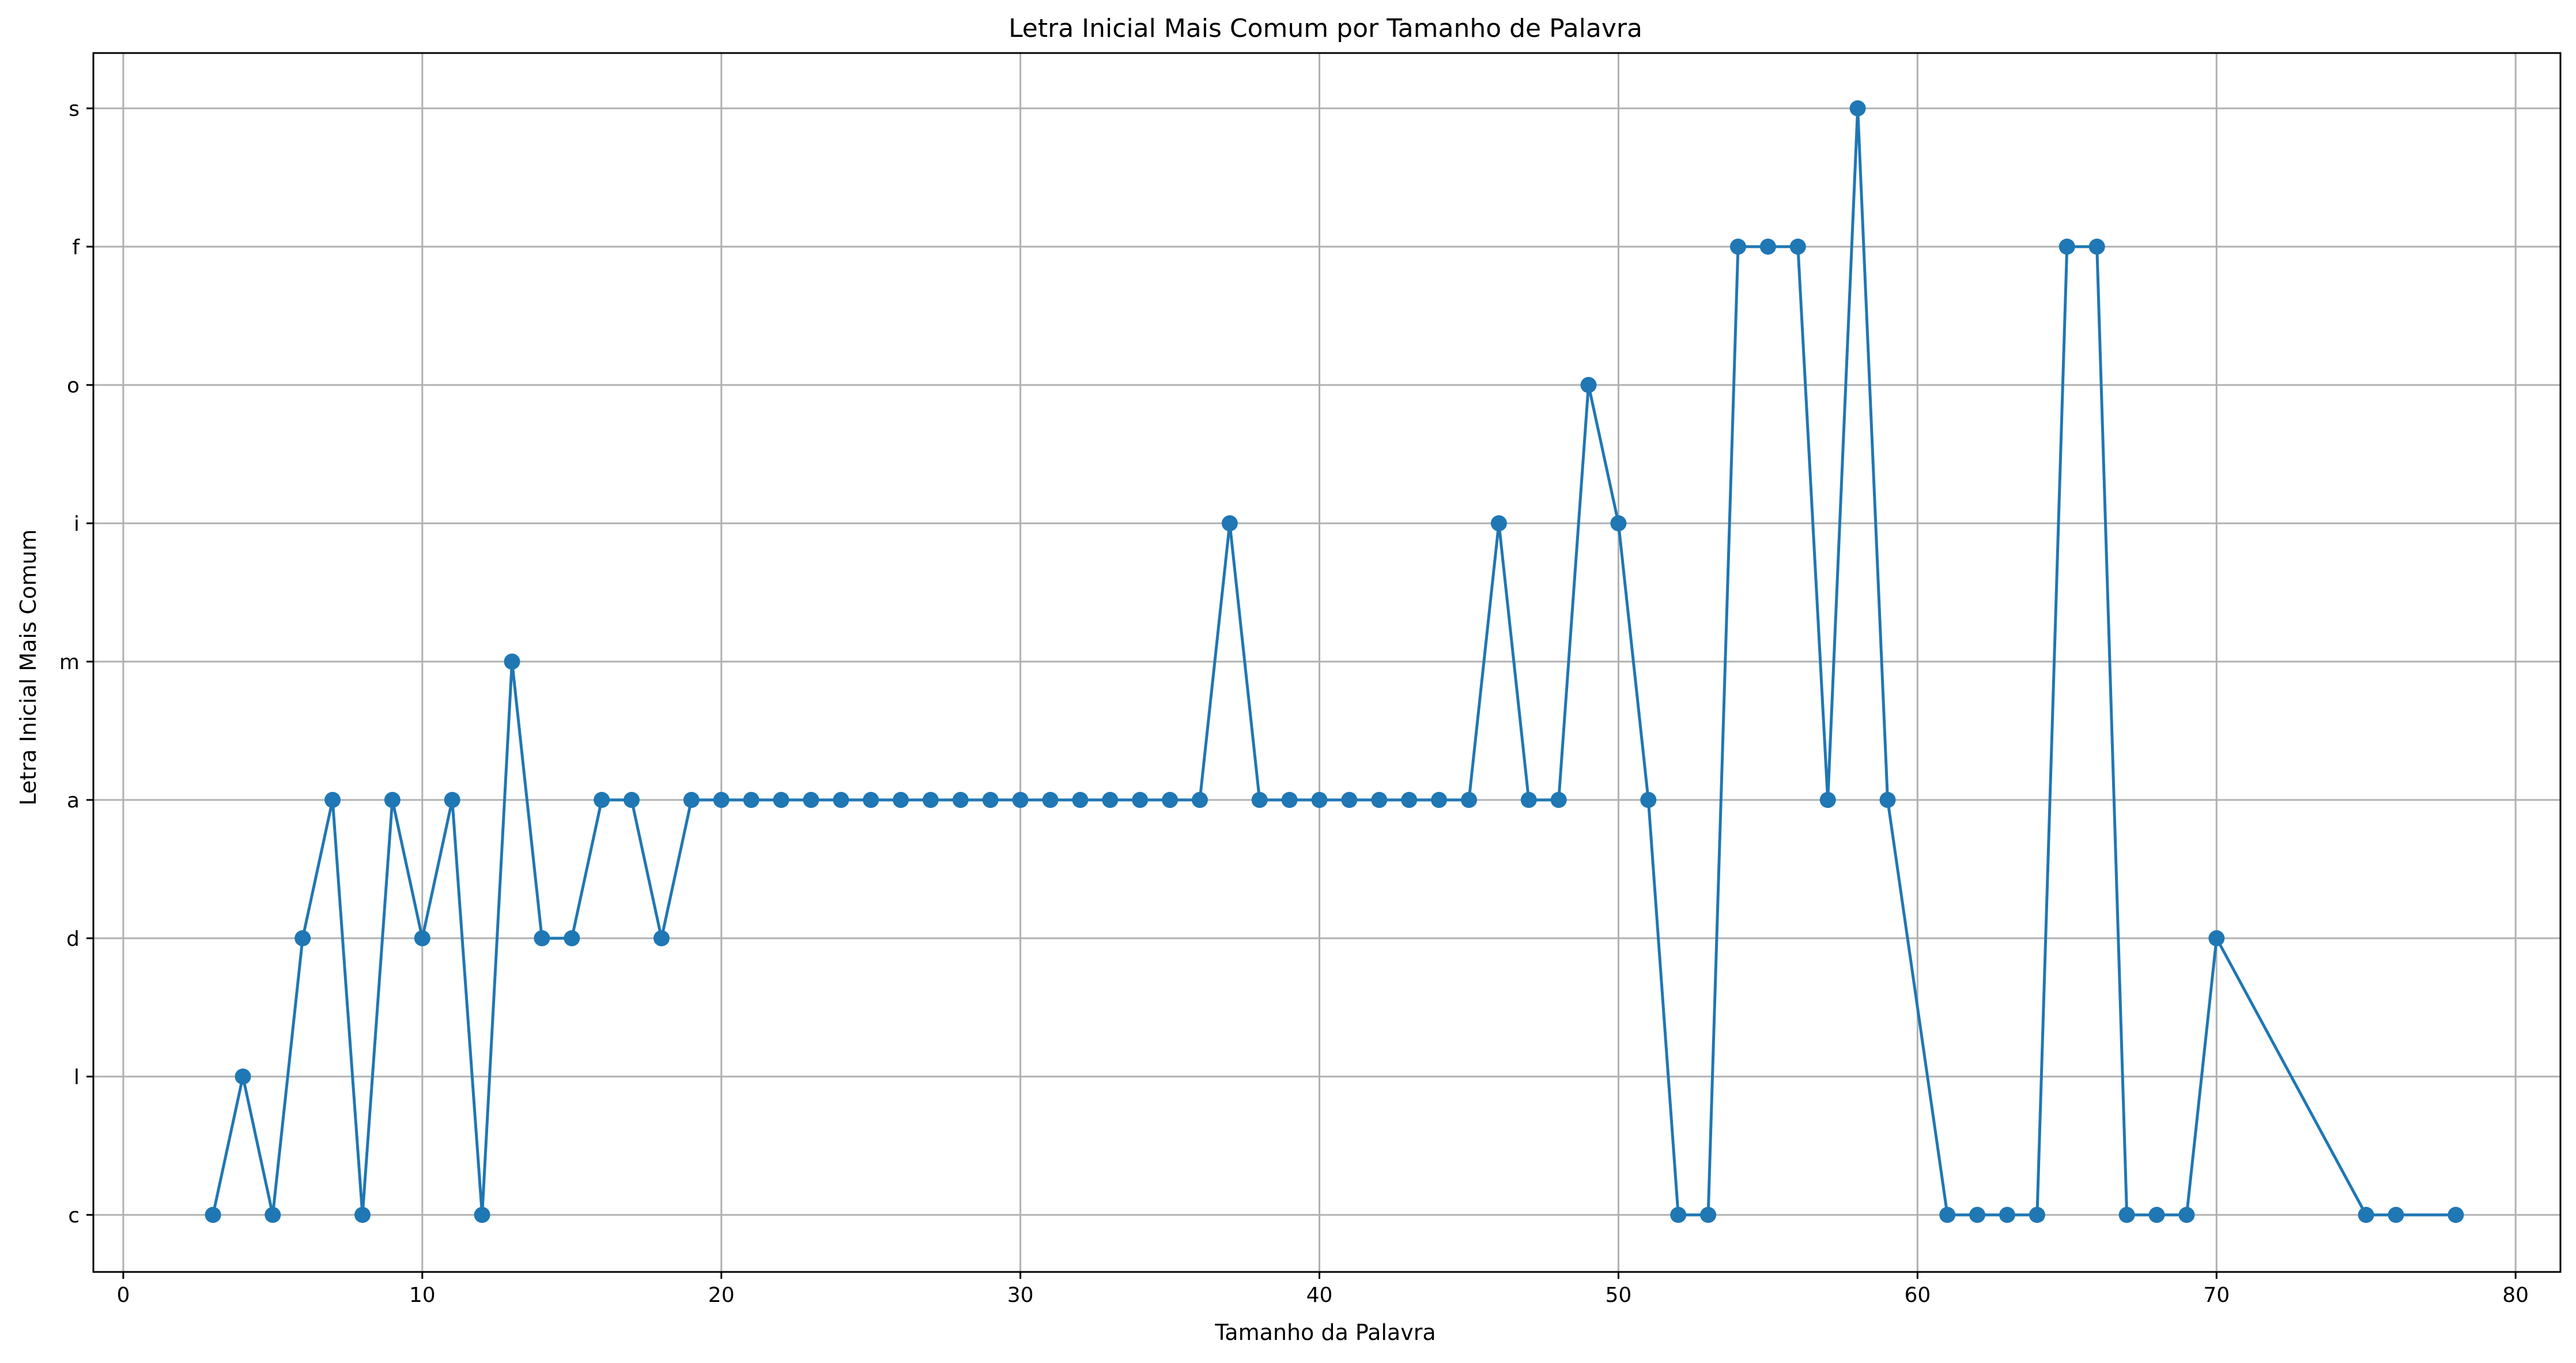 The image size is (2576, 1363). I want to click on y-tick-label: m, so click(69, 662).